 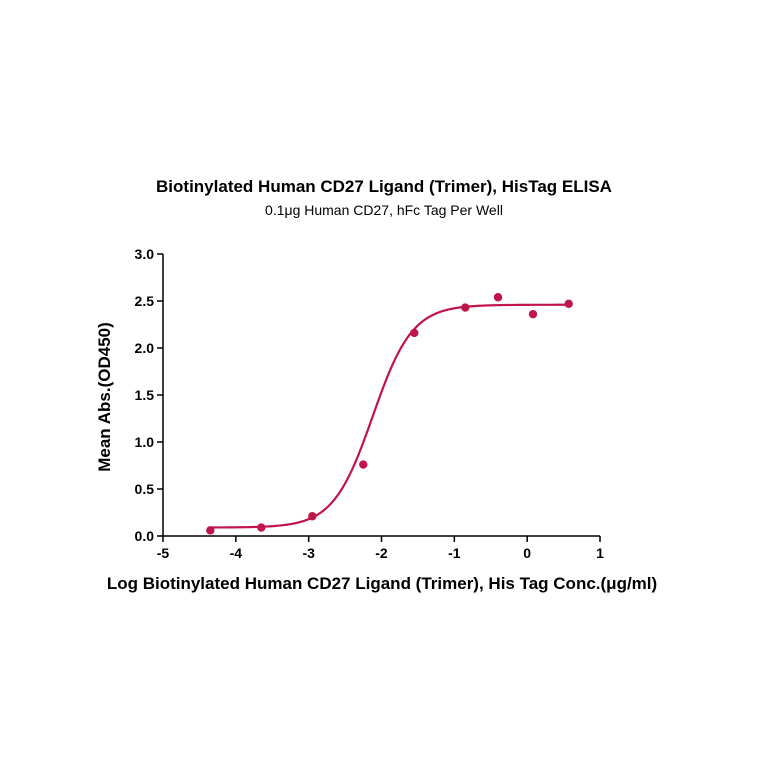 I want to click on y-tick-label: 2.0, so click(x=145, y=348).